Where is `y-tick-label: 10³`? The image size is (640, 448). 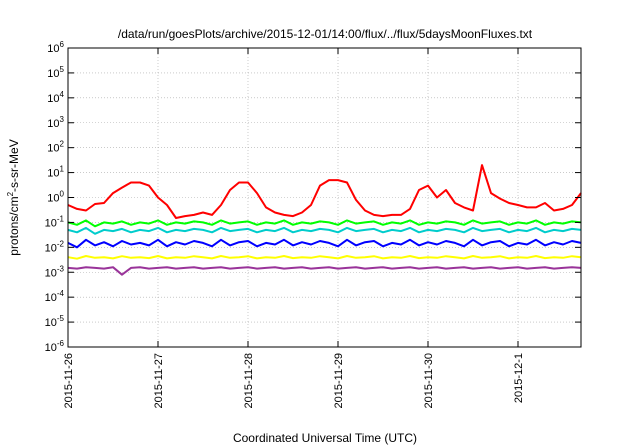 y-tick-label: 10³ is located at coordinates (55, 122).